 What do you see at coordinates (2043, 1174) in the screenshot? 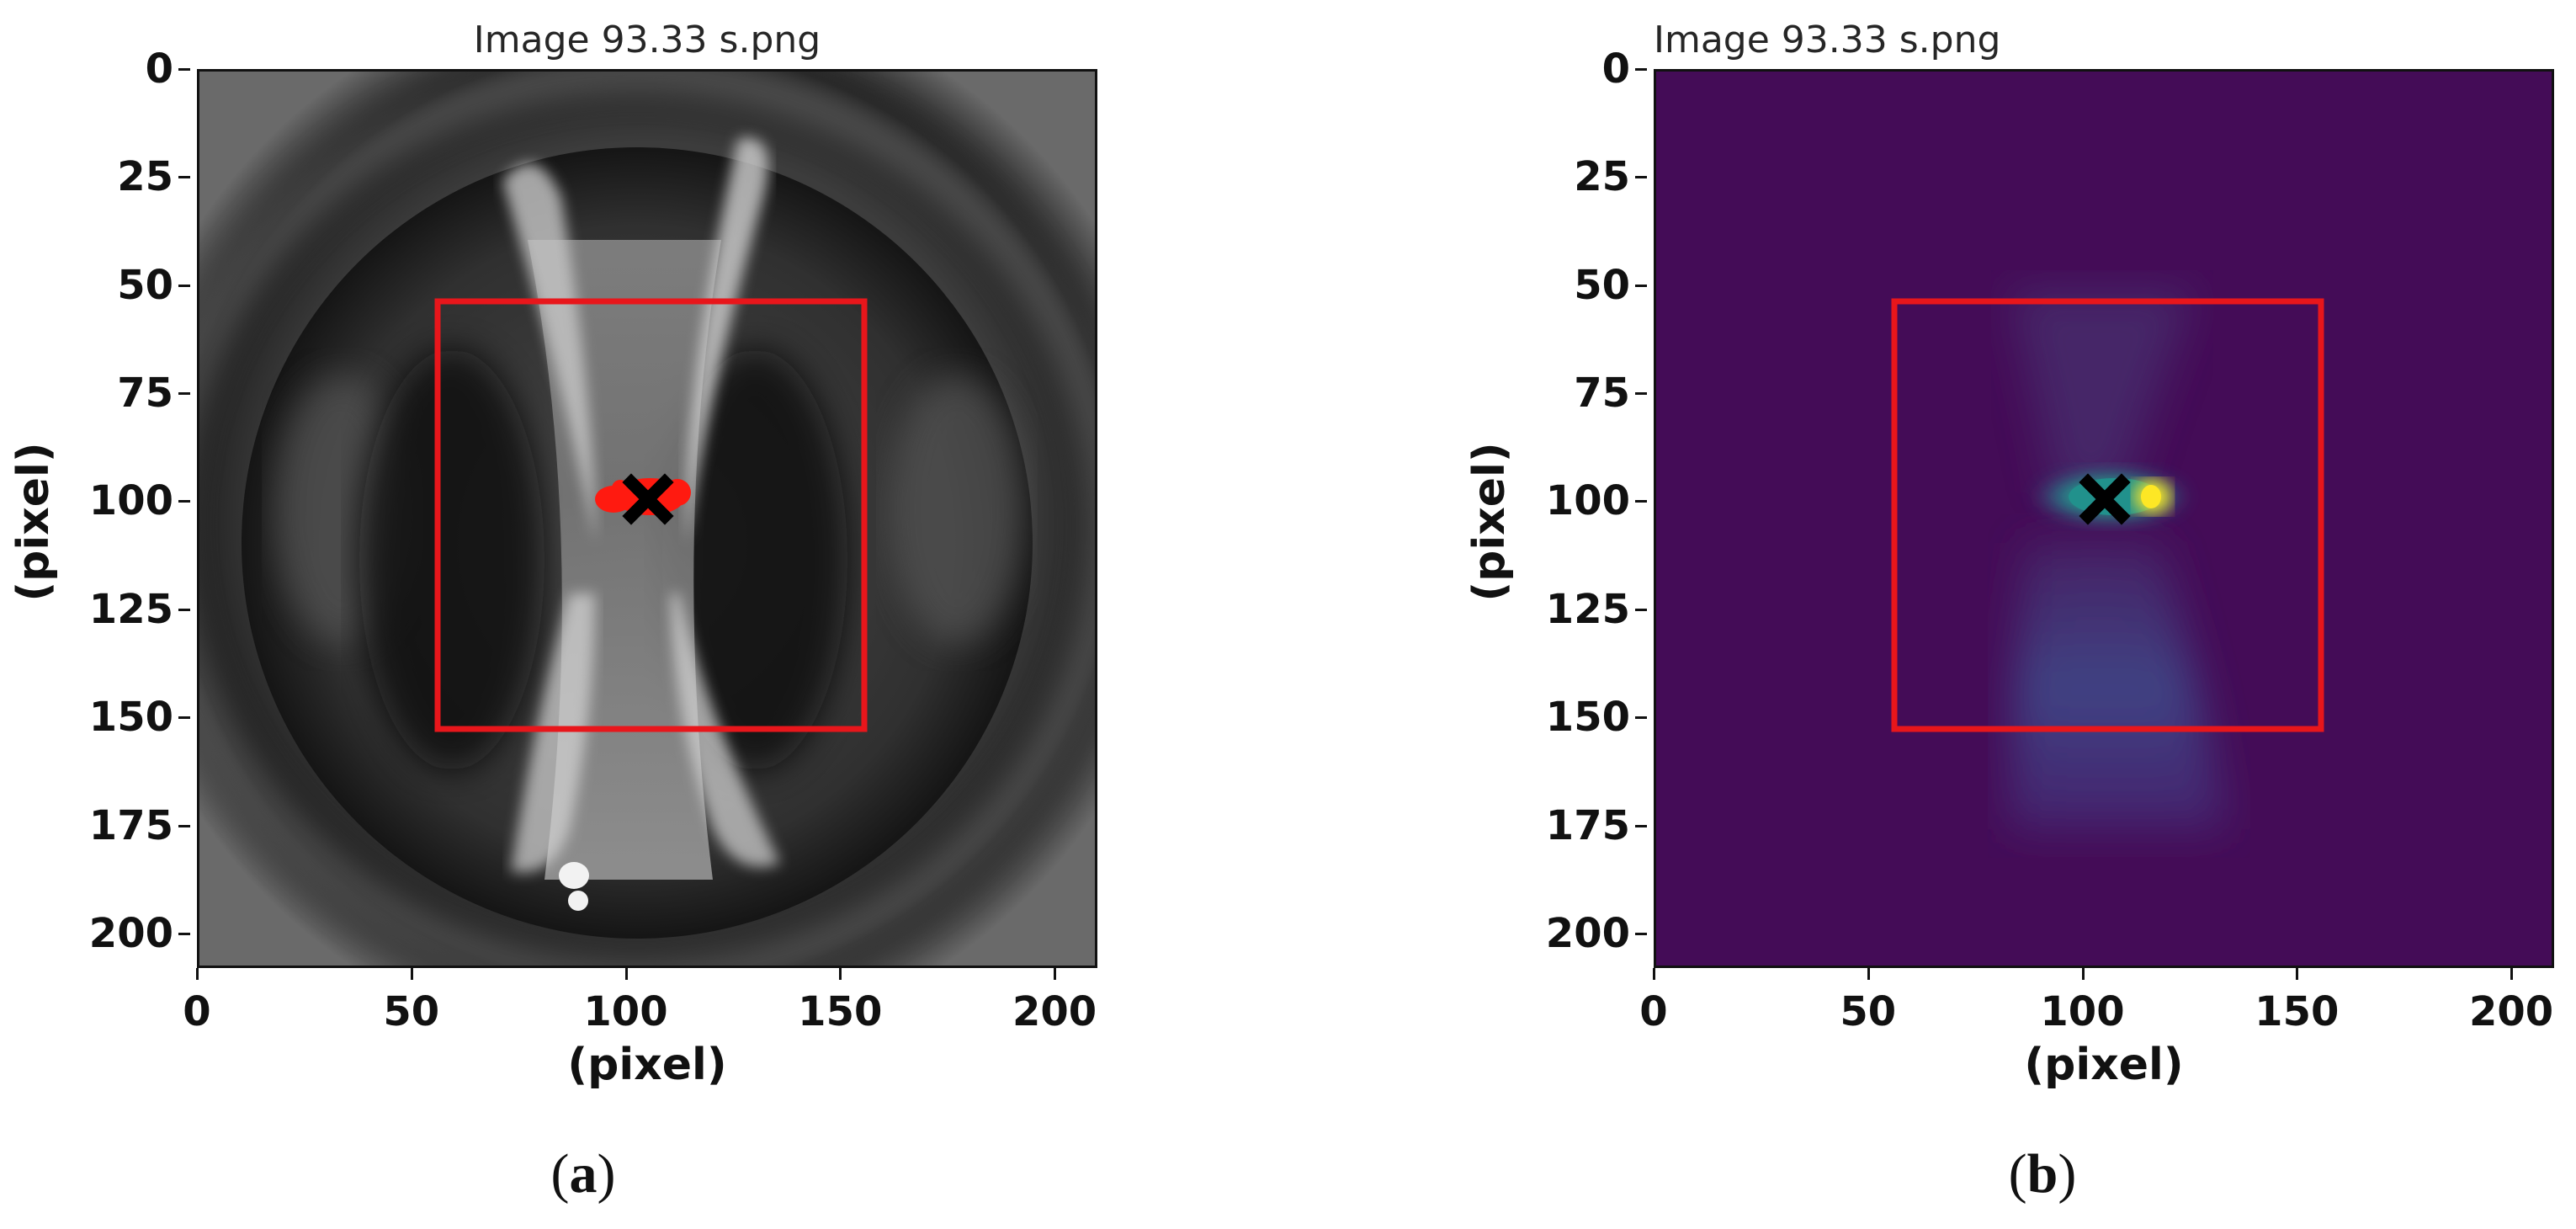
I see `panel-caption: (b)` at bounding box center [2043, 1174].